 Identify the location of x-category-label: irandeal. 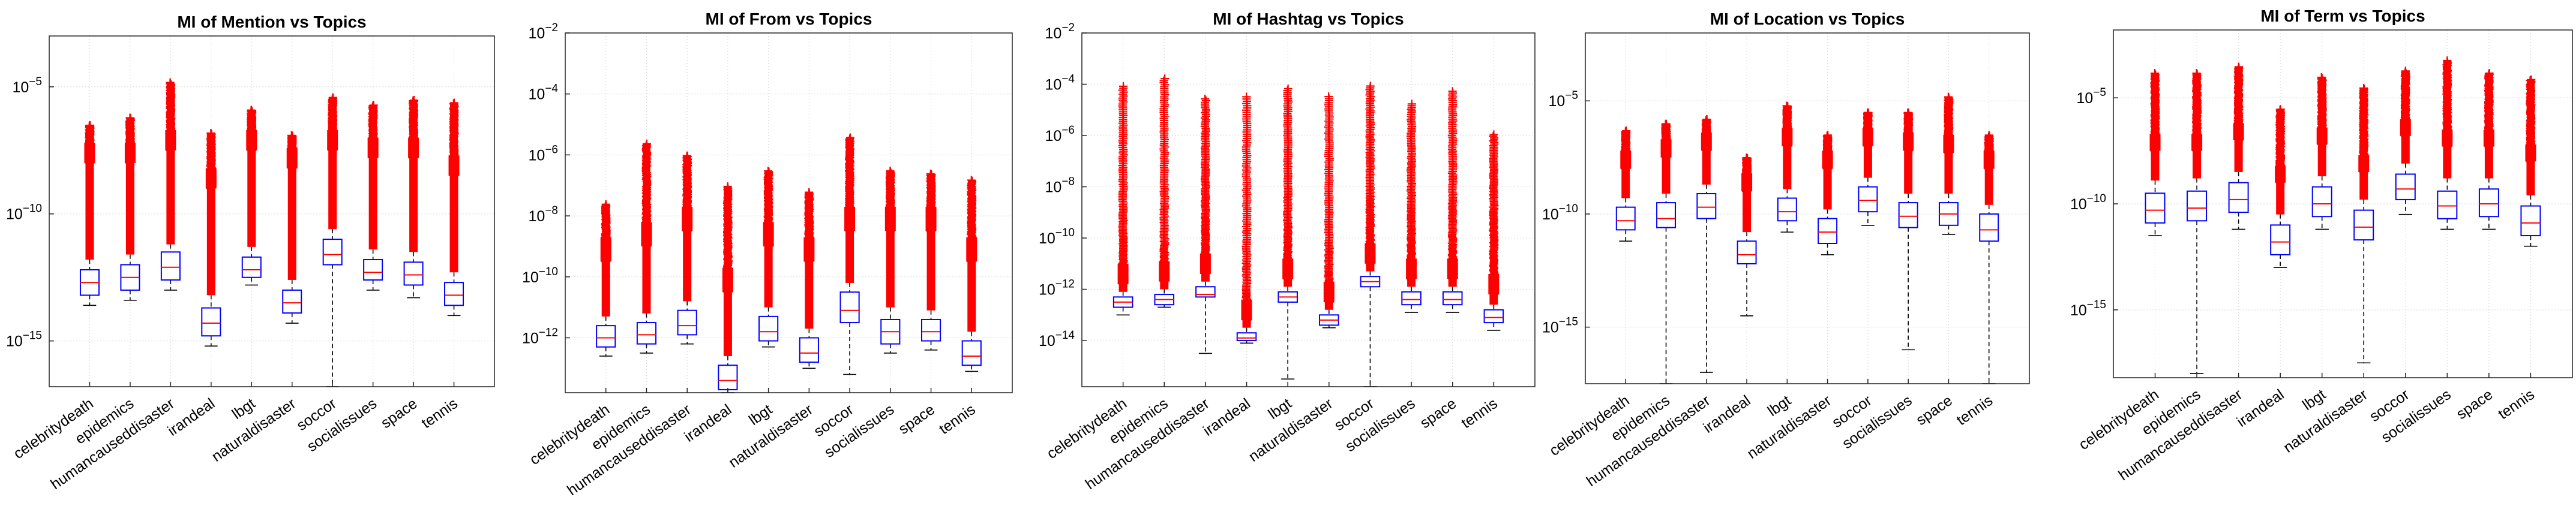
(191, 417).